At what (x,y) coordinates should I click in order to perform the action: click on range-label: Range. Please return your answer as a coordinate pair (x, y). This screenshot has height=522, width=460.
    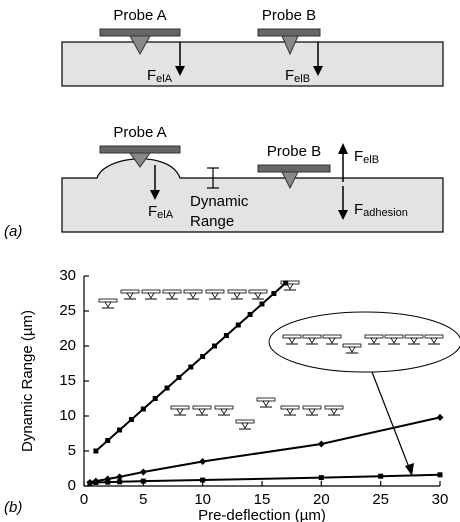
    Looking at the image, I should click on (212, 221).